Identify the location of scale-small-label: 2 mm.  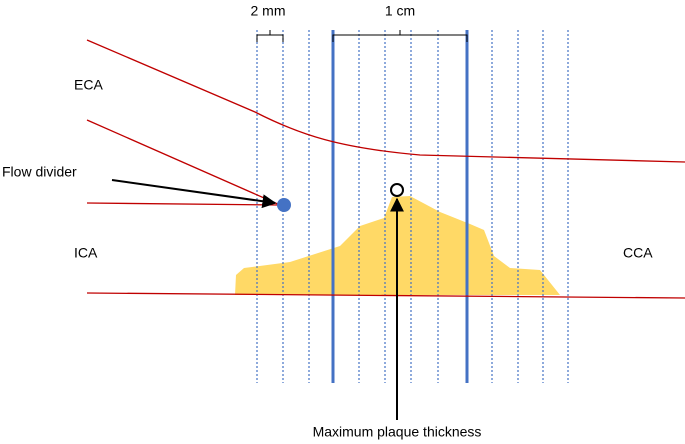
(268, 11).